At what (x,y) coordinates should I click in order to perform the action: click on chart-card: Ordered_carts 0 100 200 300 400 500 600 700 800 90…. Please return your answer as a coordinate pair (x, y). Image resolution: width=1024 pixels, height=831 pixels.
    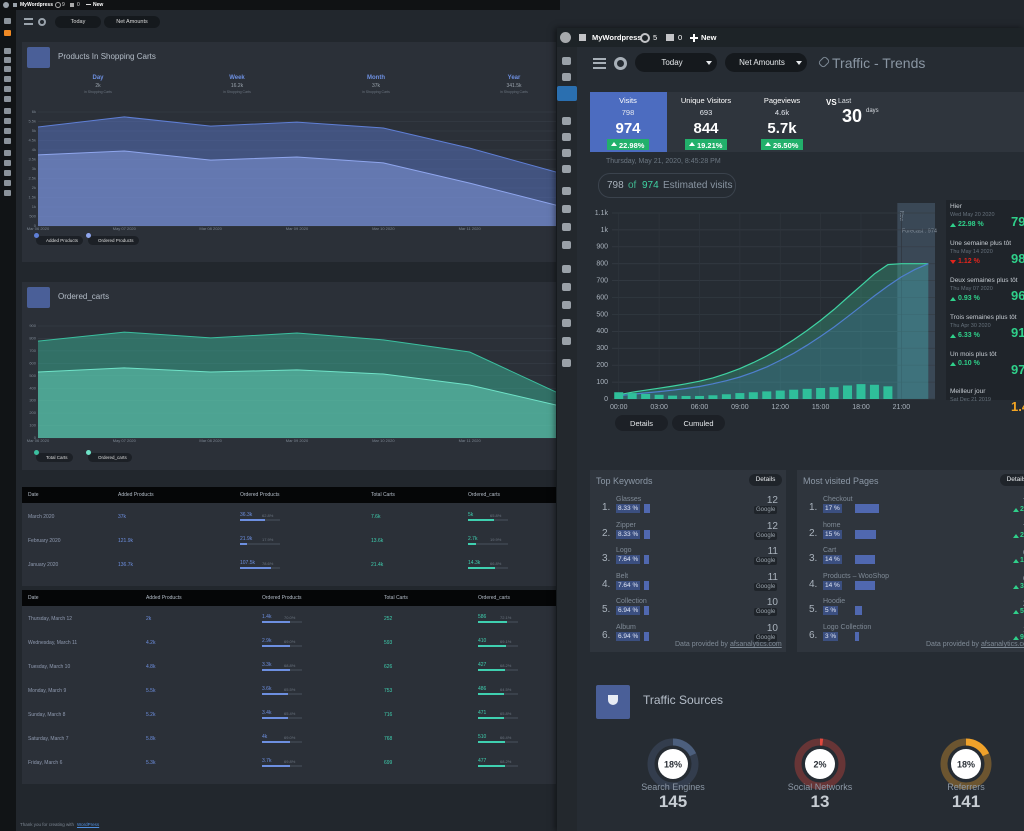
    Looking at the image, I should click on (289, 376).